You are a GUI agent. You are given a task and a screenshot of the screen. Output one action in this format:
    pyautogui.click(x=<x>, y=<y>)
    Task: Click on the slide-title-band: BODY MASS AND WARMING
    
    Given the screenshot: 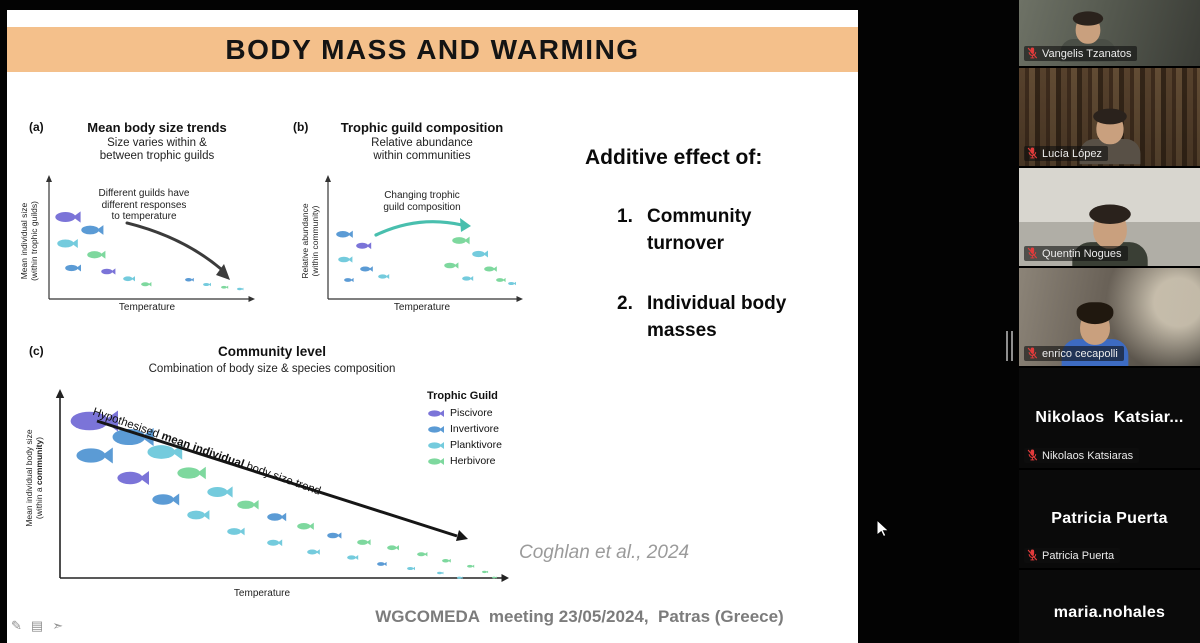 What is the action you would take?
    pyautogui.click(x=432, y=49)
    